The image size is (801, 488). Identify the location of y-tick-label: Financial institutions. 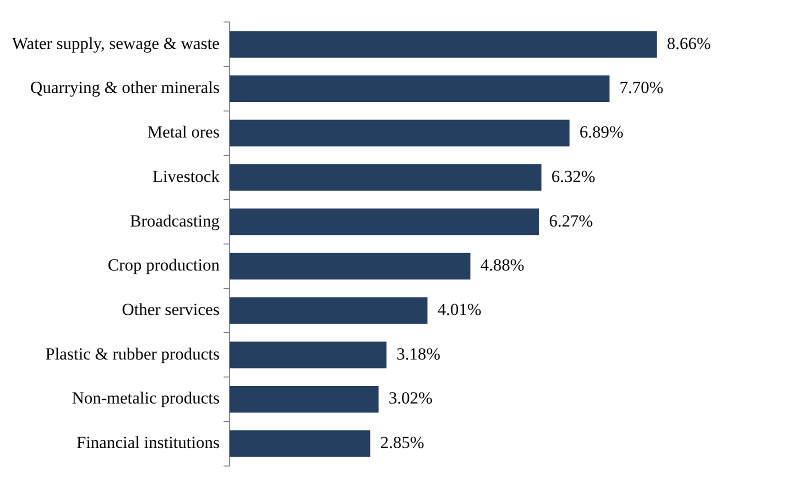
(148, 442).